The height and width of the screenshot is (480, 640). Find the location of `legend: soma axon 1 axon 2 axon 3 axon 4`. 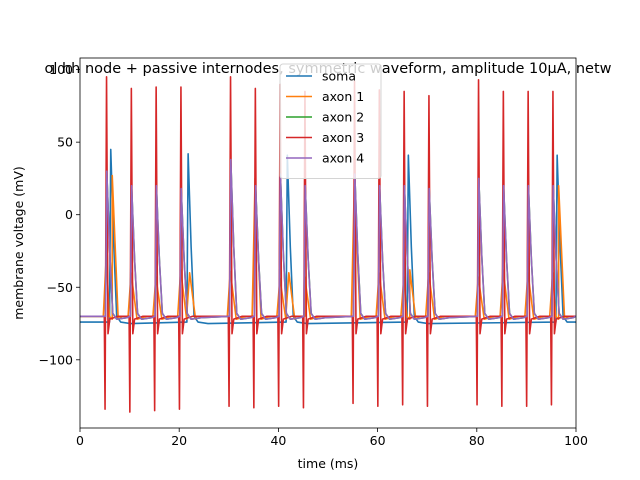

legend: soma axon 1 axon 2 axon 3 axon 4 is located at coordinates (330, 121).